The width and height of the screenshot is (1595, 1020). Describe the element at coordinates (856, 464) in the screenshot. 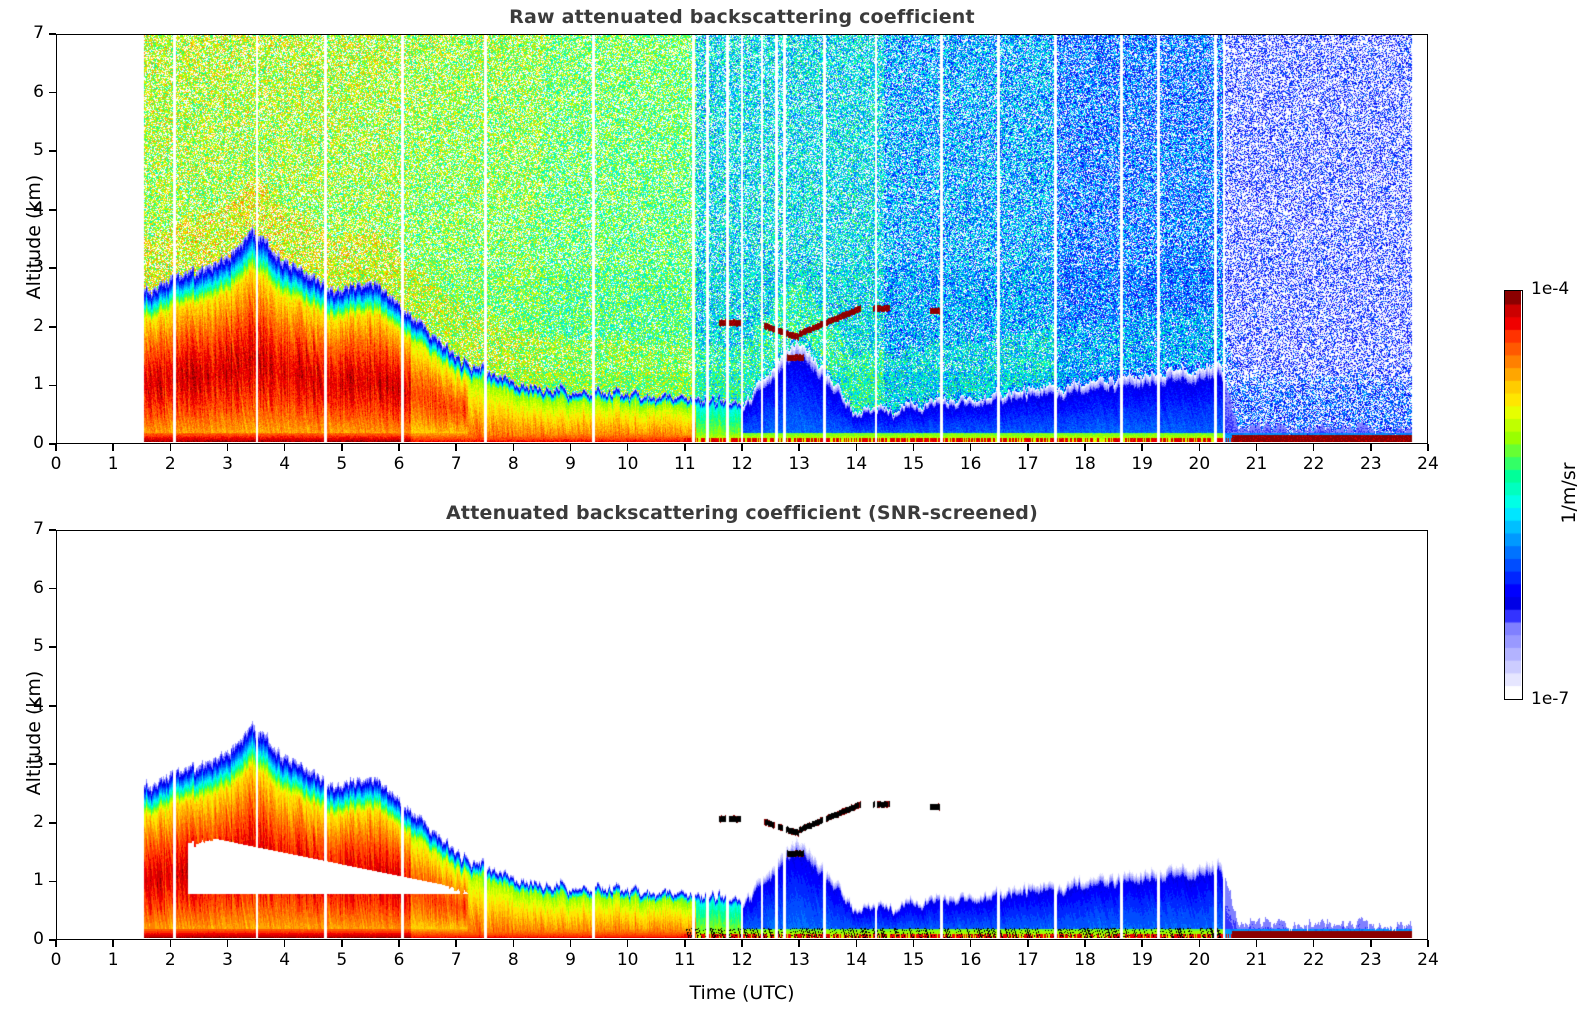

I see `x-tick-label: 14` at that location.